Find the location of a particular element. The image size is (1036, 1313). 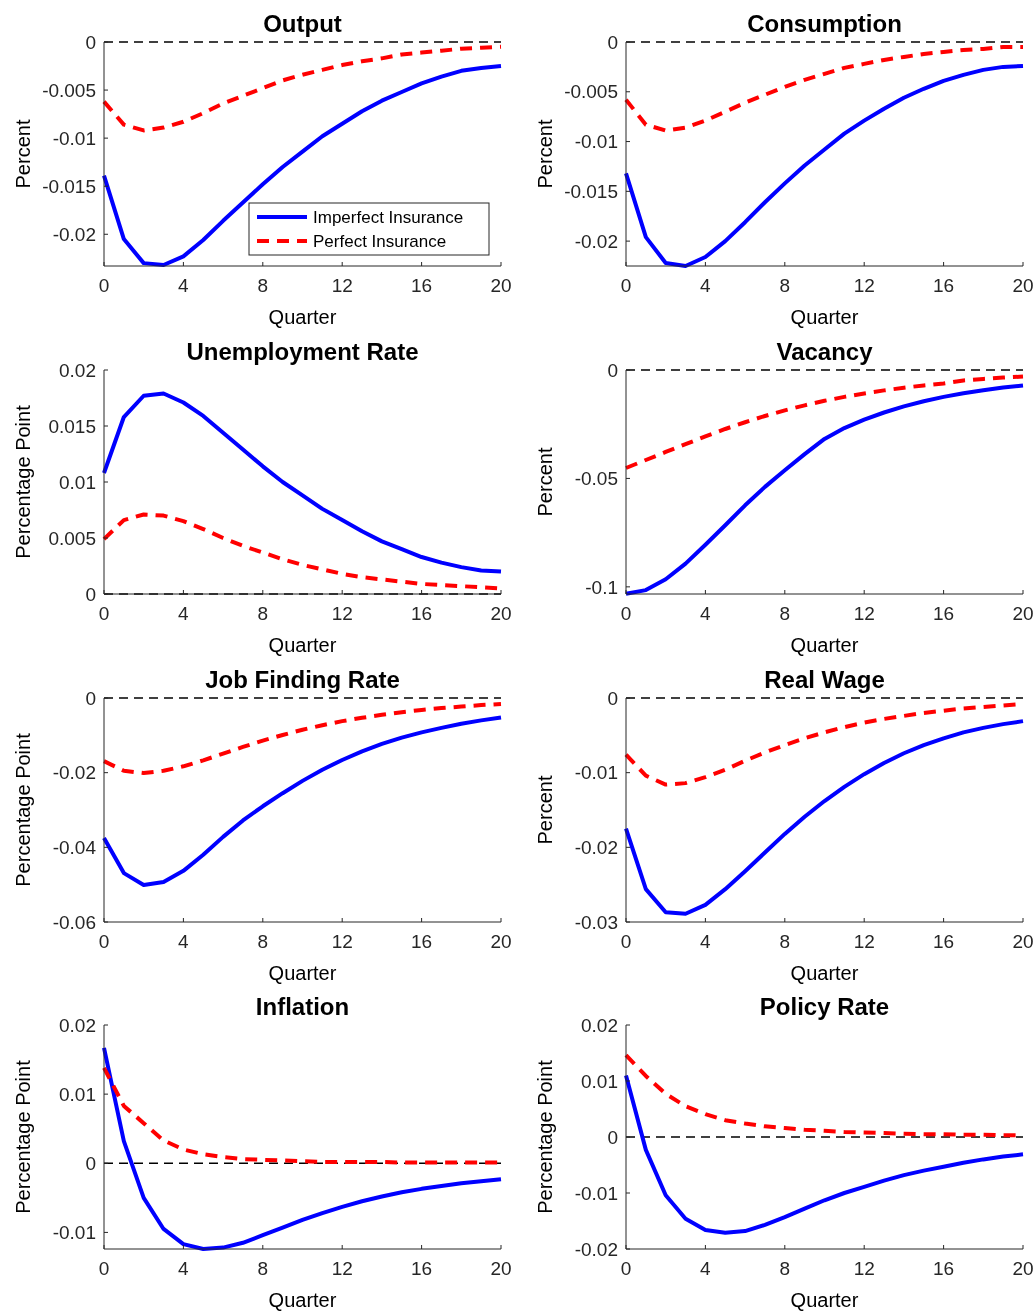

chart-title: Inflation is located at coordinates (302, 1006).